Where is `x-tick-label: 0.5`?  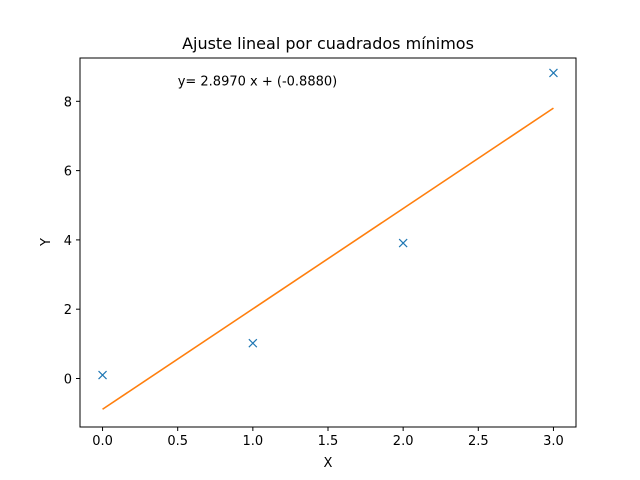 x-tick-label: 0.5 is located at coordinates (177, 441).